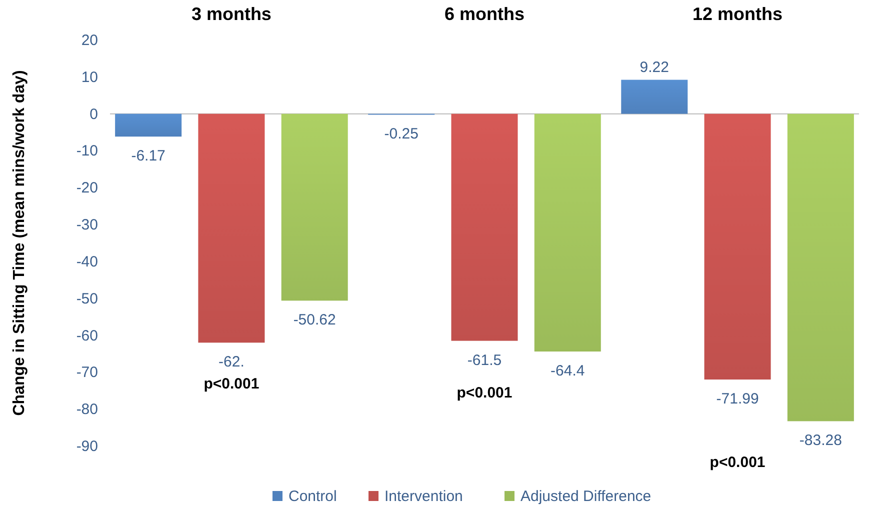  I want to click on y-tick-label: -30, so click(87, 225).